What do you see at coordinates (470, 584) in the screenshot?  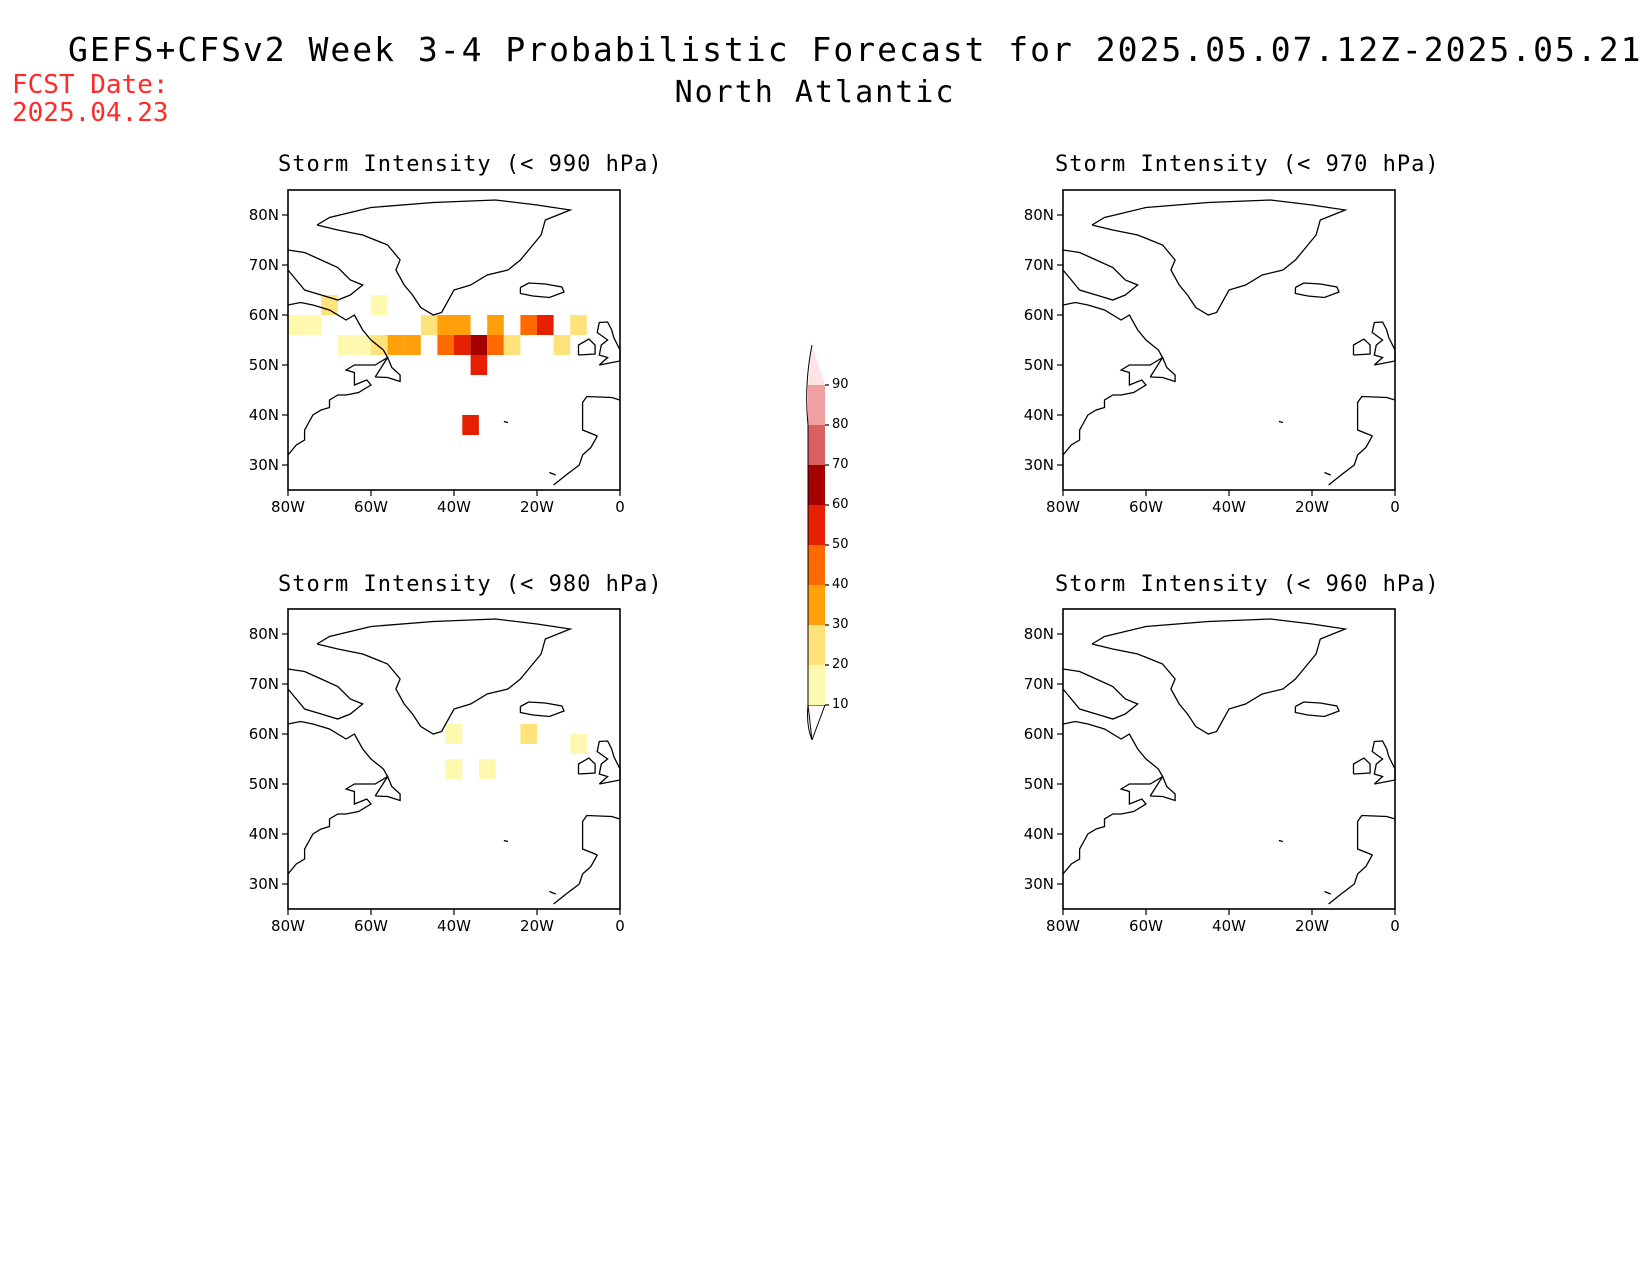 I see `panel-title-980: Storm Intensity (< 980 hPa)` at bounding box center [470, 584].